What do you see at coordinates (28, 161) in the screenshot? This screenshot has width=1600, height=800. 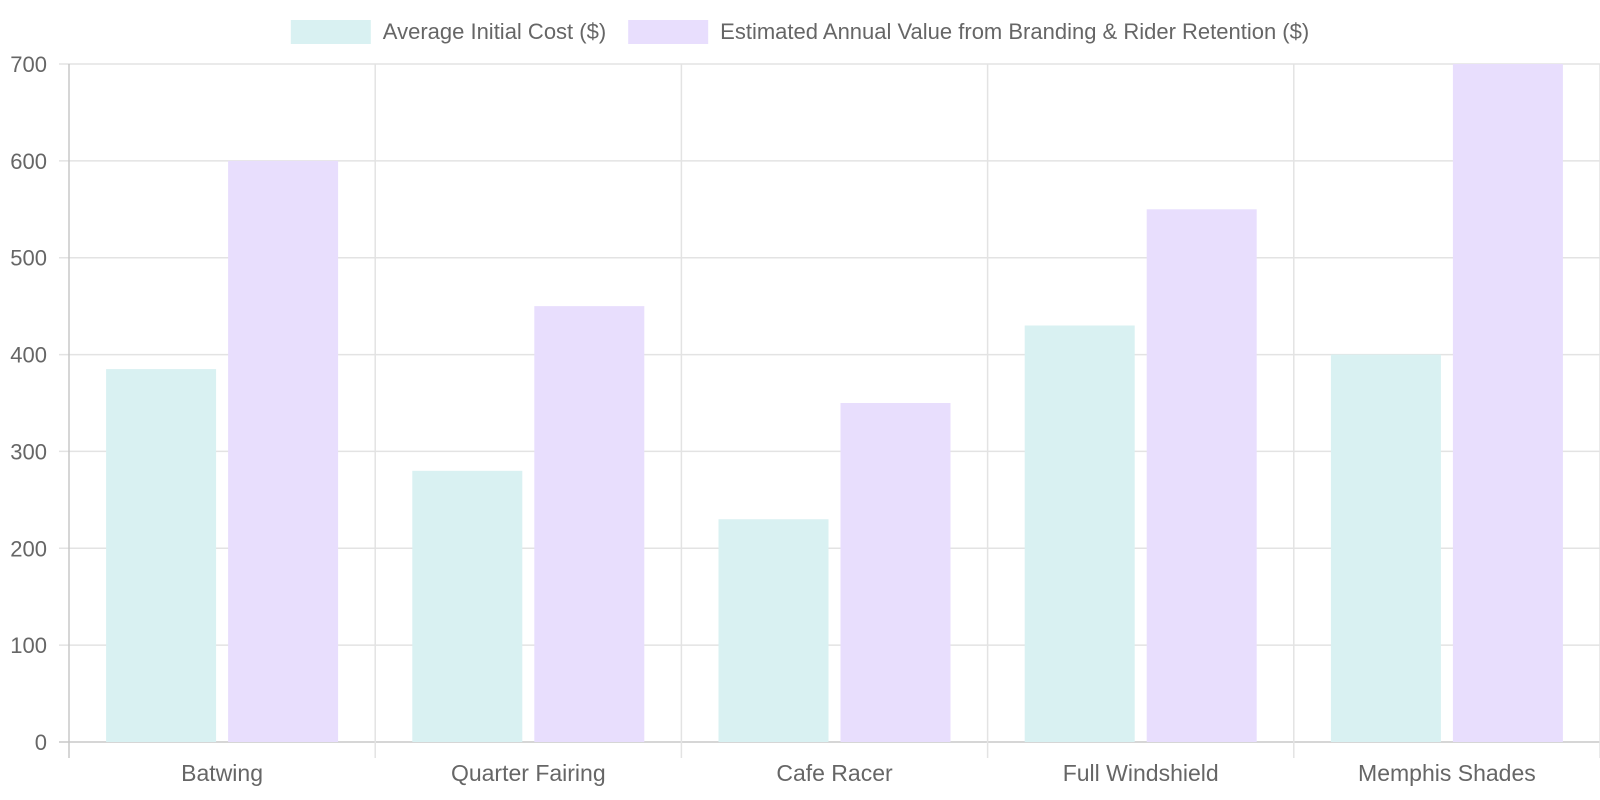 I see `y-tick-label: 600` at bounding box center [28, 161].